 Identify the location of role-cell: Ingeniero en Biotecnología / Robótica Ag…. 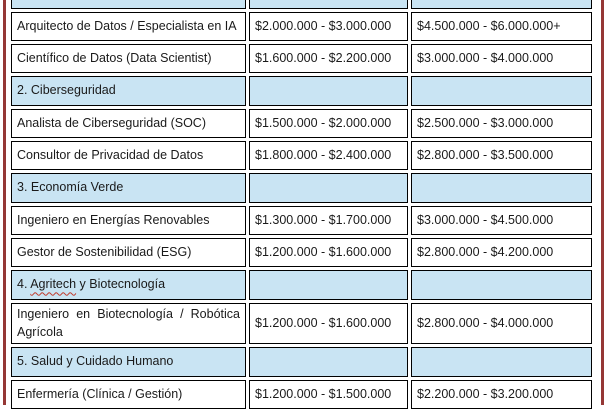
(128, 323).